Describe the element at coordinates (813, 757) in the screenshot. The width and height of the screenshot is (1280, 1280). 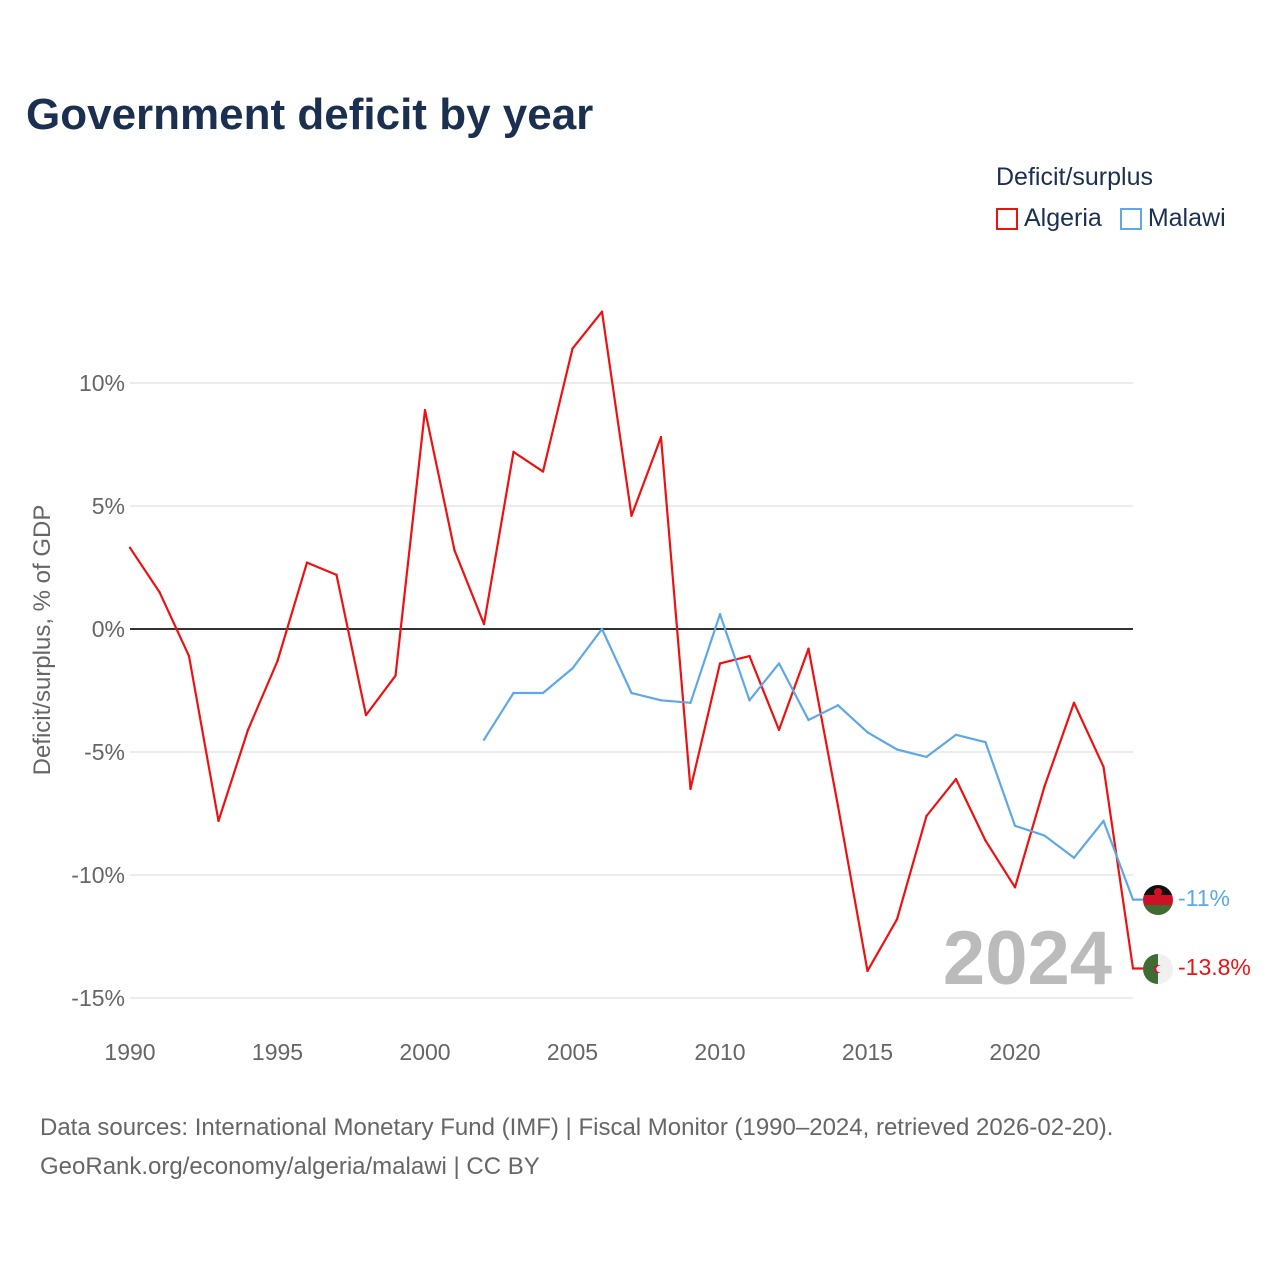
I see `series-line-malawi` at that location.